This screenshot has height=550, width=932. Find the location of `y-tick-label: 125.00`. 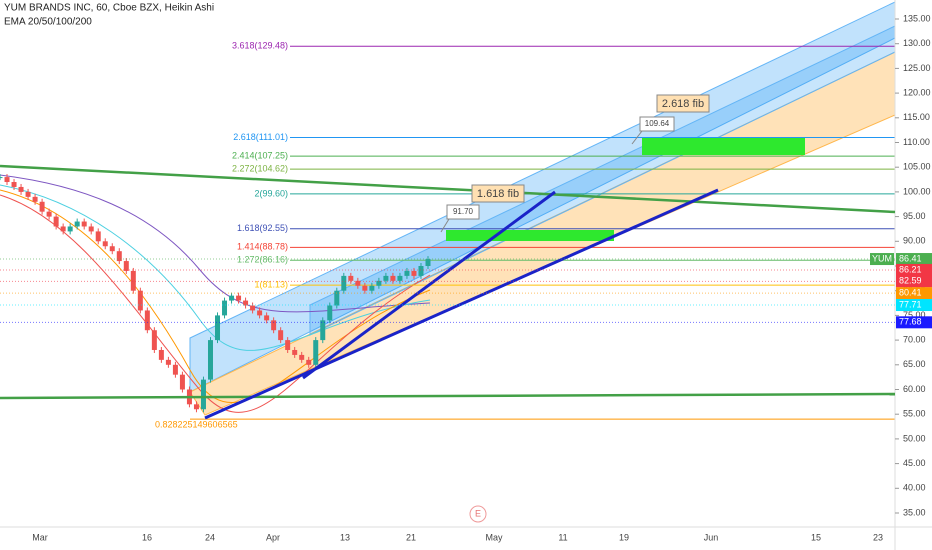

y-tick-label: 125.00 is located at coordinates (917, 68).